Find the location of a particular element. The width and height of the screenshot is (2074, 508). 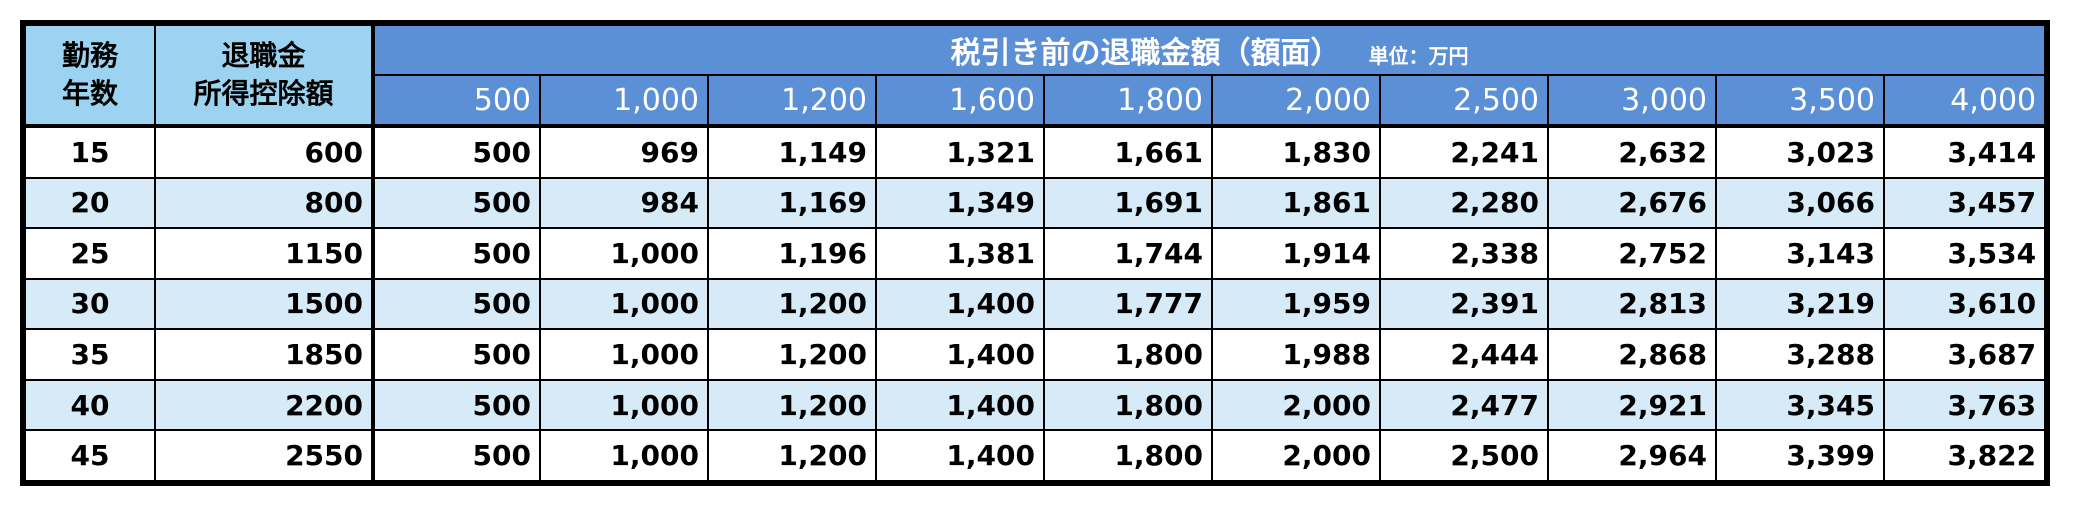

value-cell: 3,457 is located at coordinates (1964, 203).